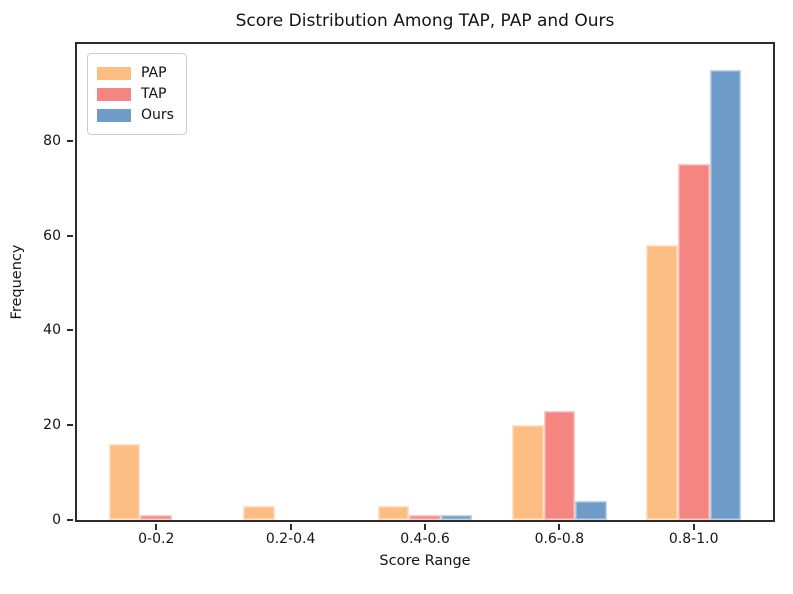 This screenshot has height=594, width=793. I want to click on bar-tap-0.8-1.0, so click(693, 342).